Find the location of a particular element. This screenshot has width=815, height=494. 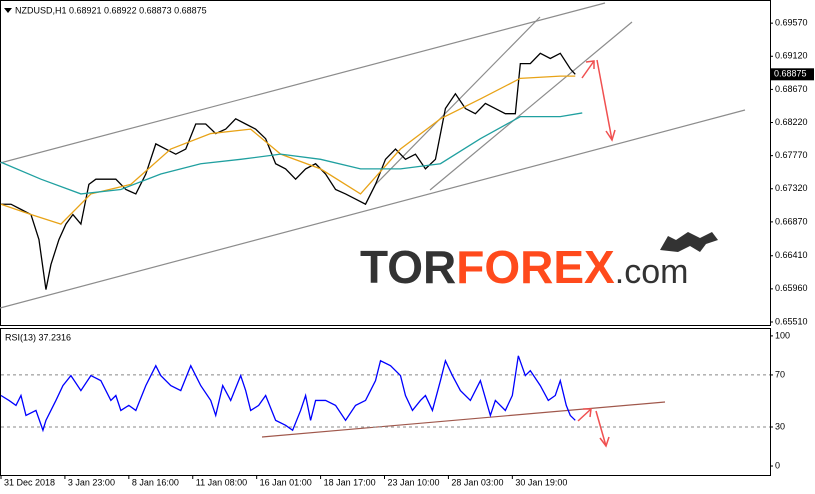

y-tick-label: 0 is located at coordinates (777, 465).